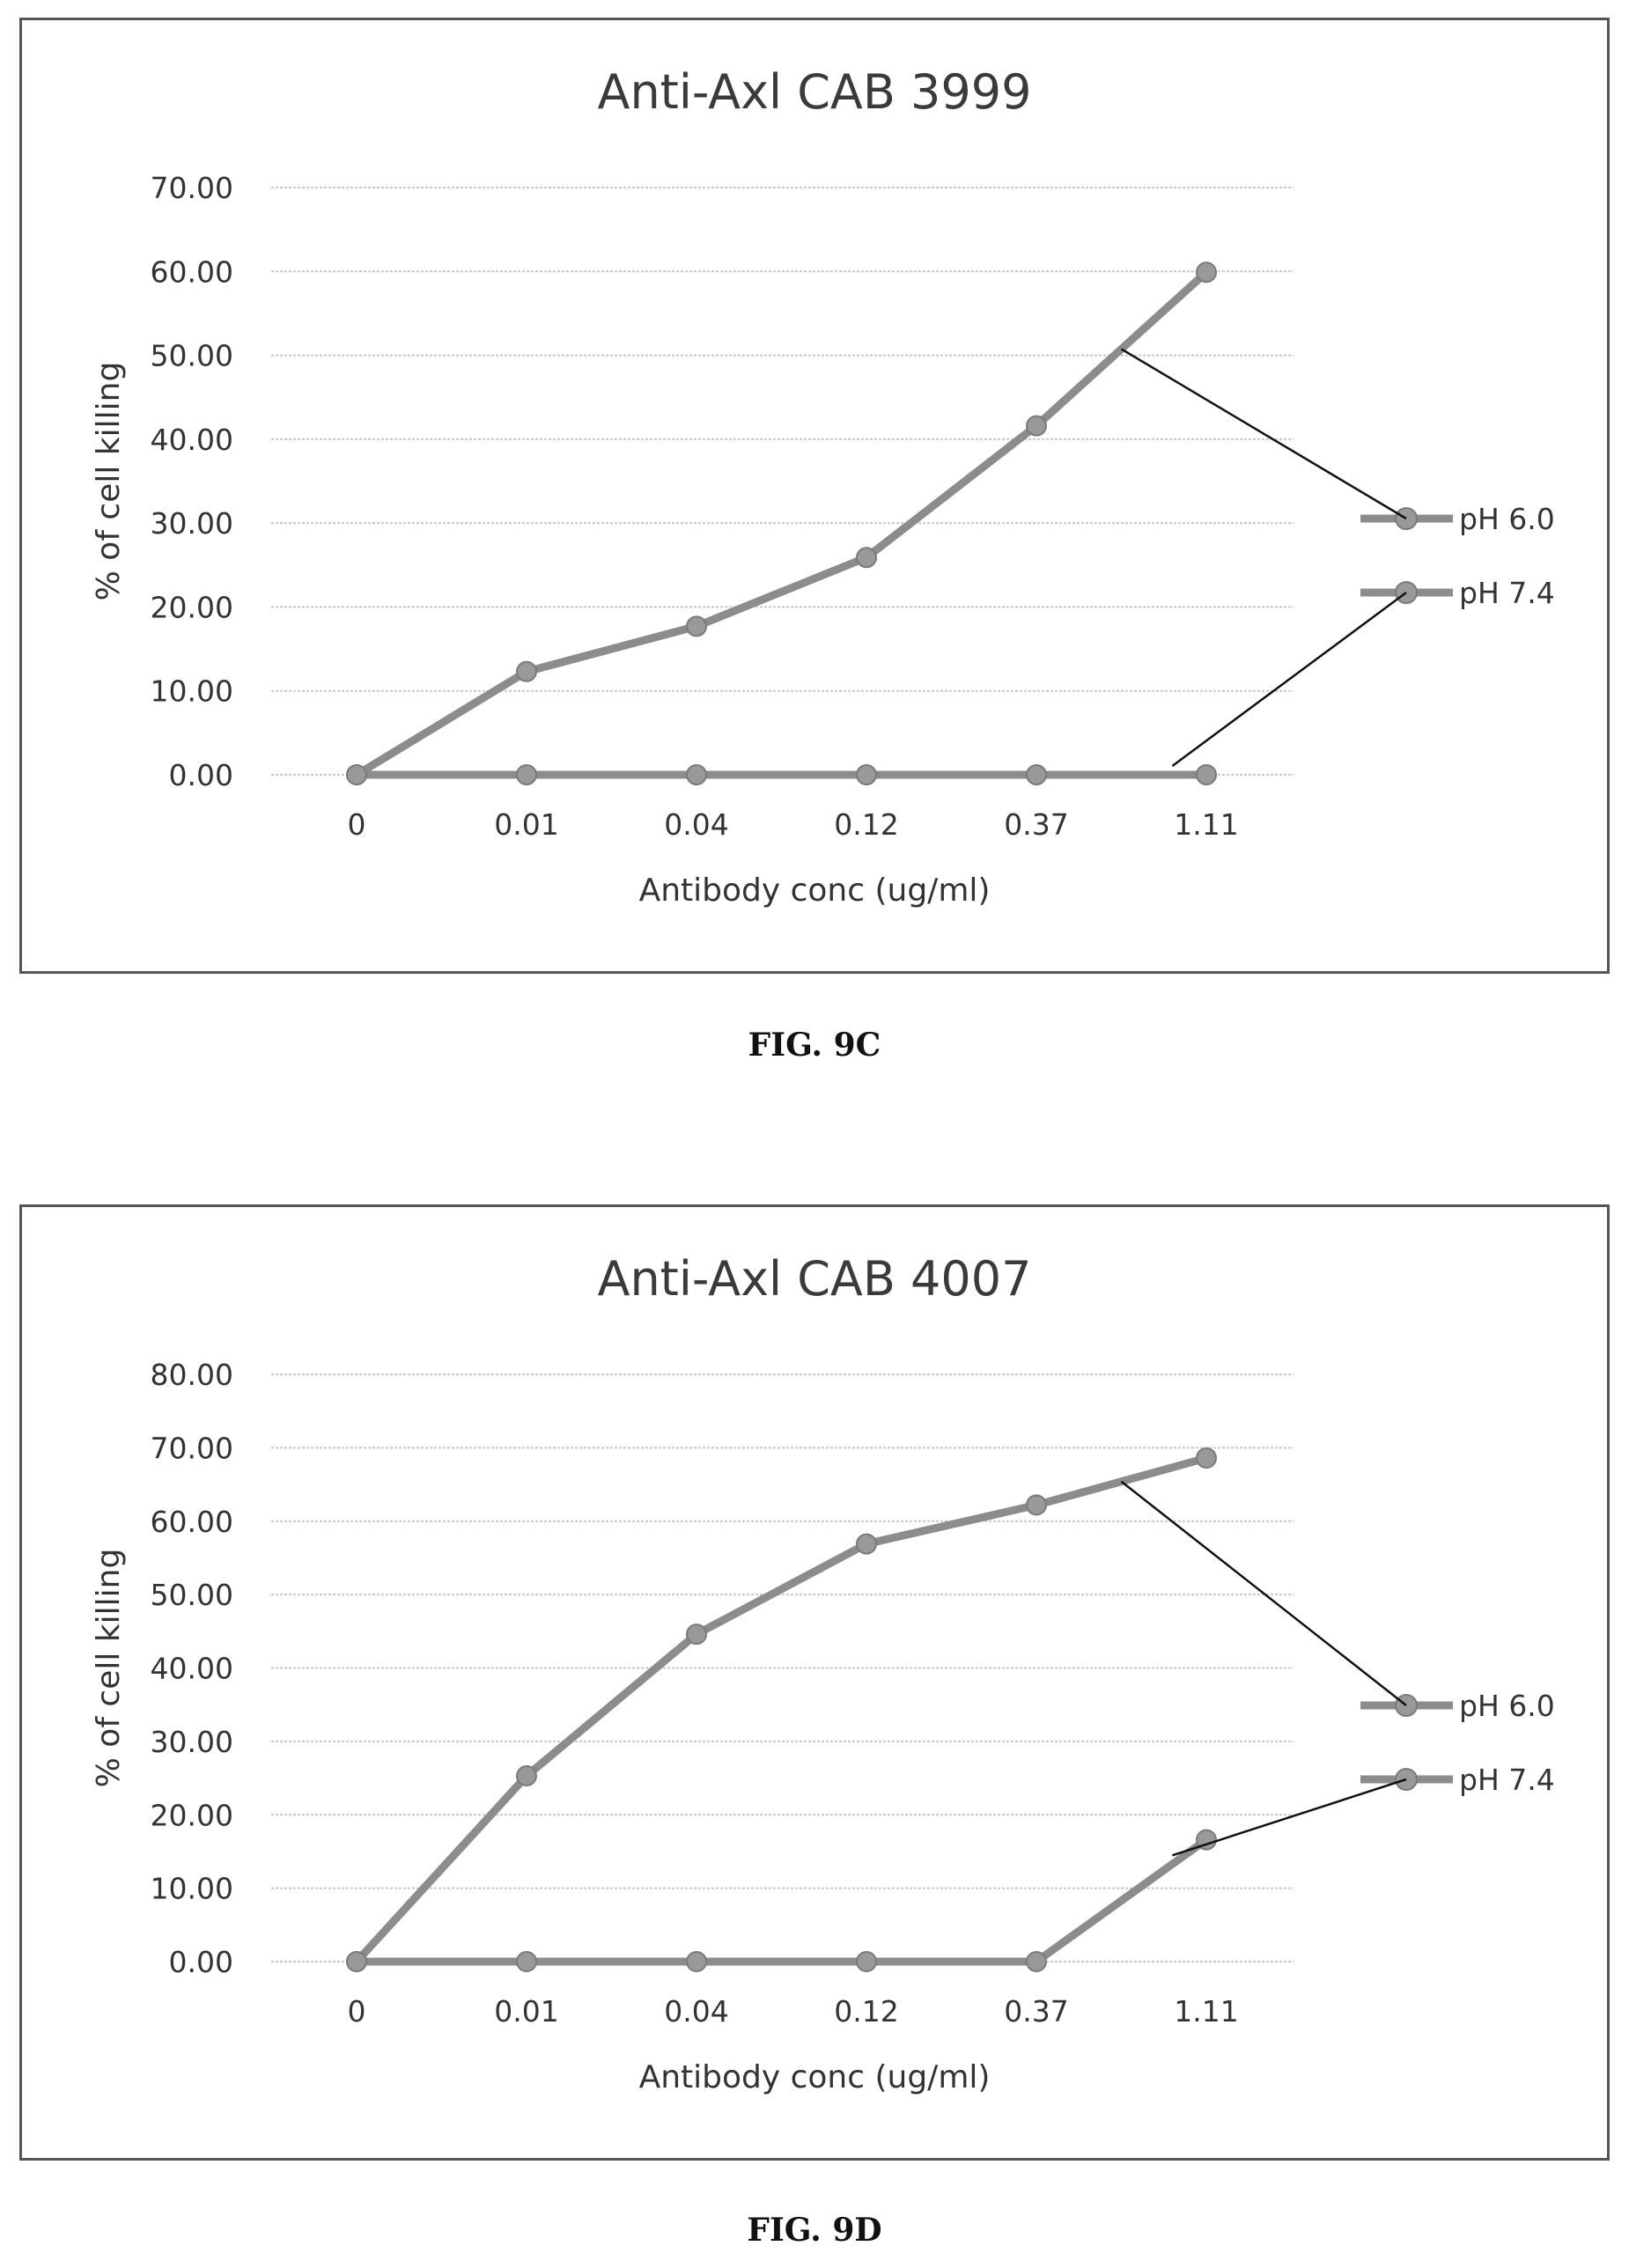  What do you see at coordinates (815, 92) in the screenshot?
I see `chart-title: Anti-Axl CAB 3999` at bounding box center [815, 92].